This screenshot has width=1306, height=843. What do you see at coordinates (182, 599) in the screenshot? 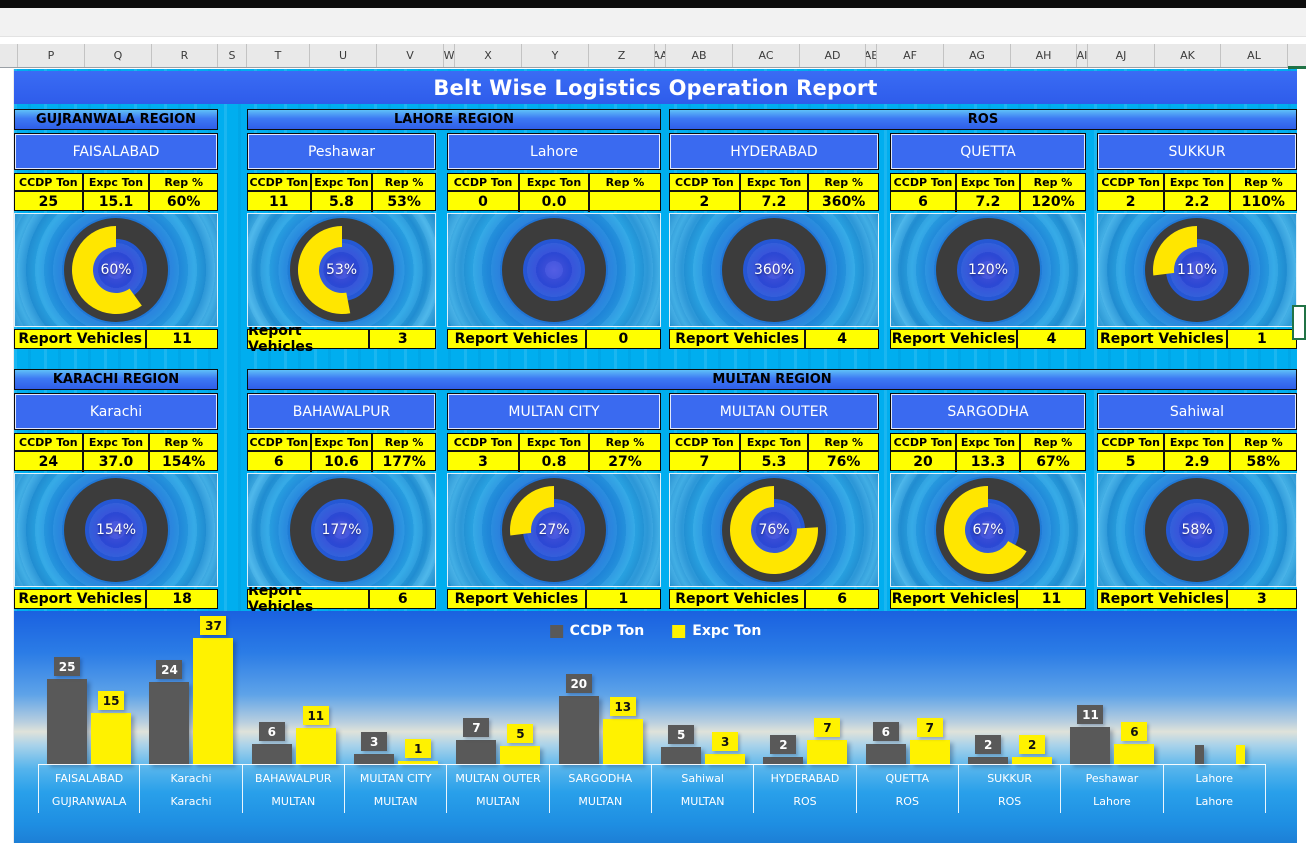
I see `report-vehicles-value: 18` at bounding box center [182, 599].